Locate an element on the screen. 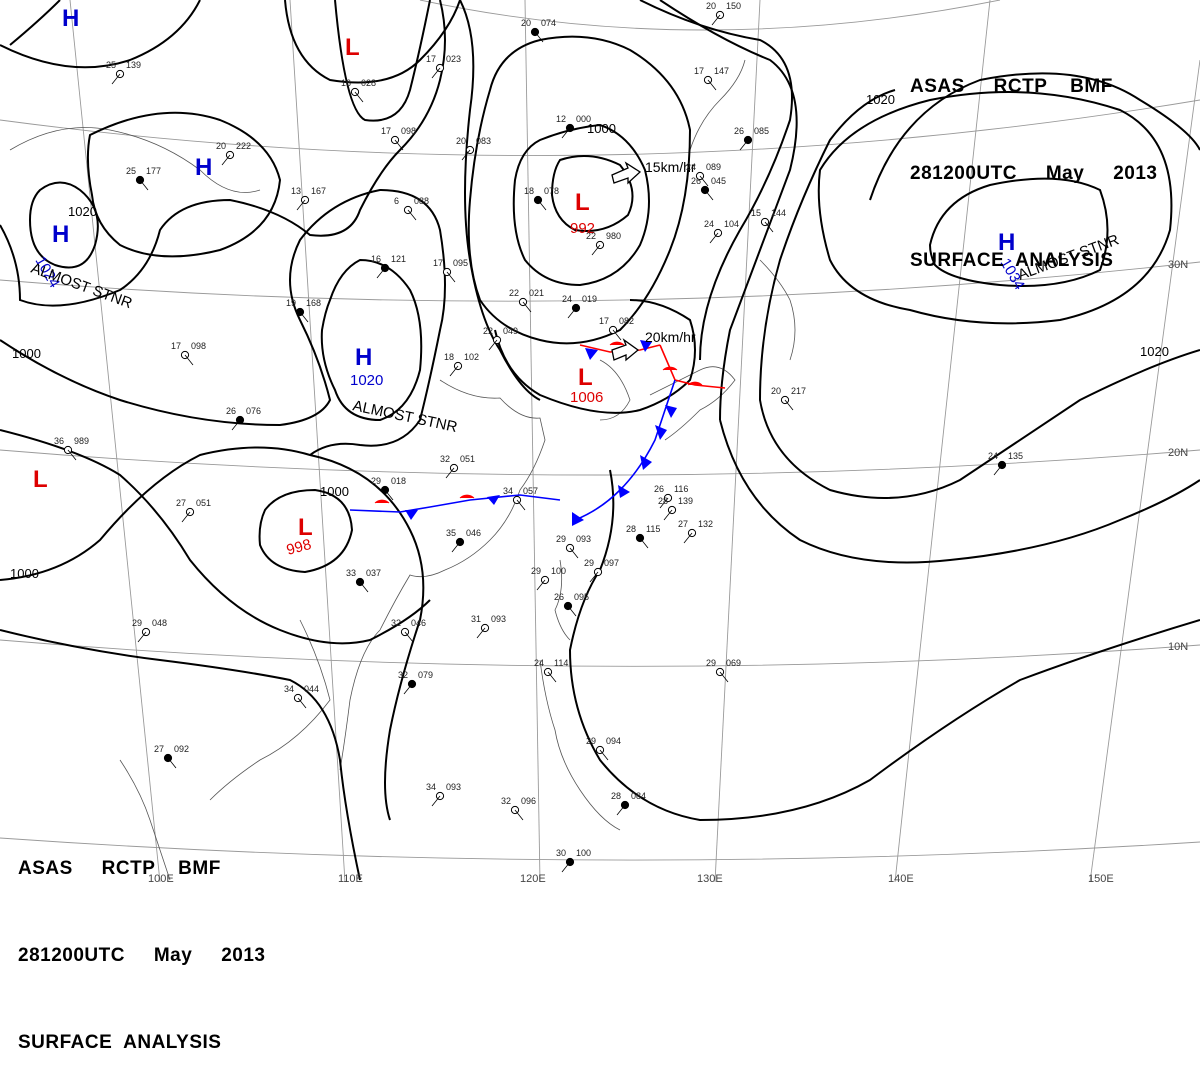 This screenshot has height=1086, width=1200. low-value: 998 is located at coordinates (299, 547).